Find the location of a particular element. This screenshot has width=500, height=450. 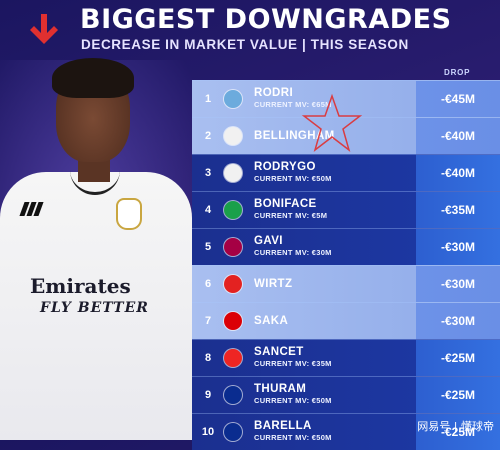

player-name: THURAM is located at coordinates (280, 389).